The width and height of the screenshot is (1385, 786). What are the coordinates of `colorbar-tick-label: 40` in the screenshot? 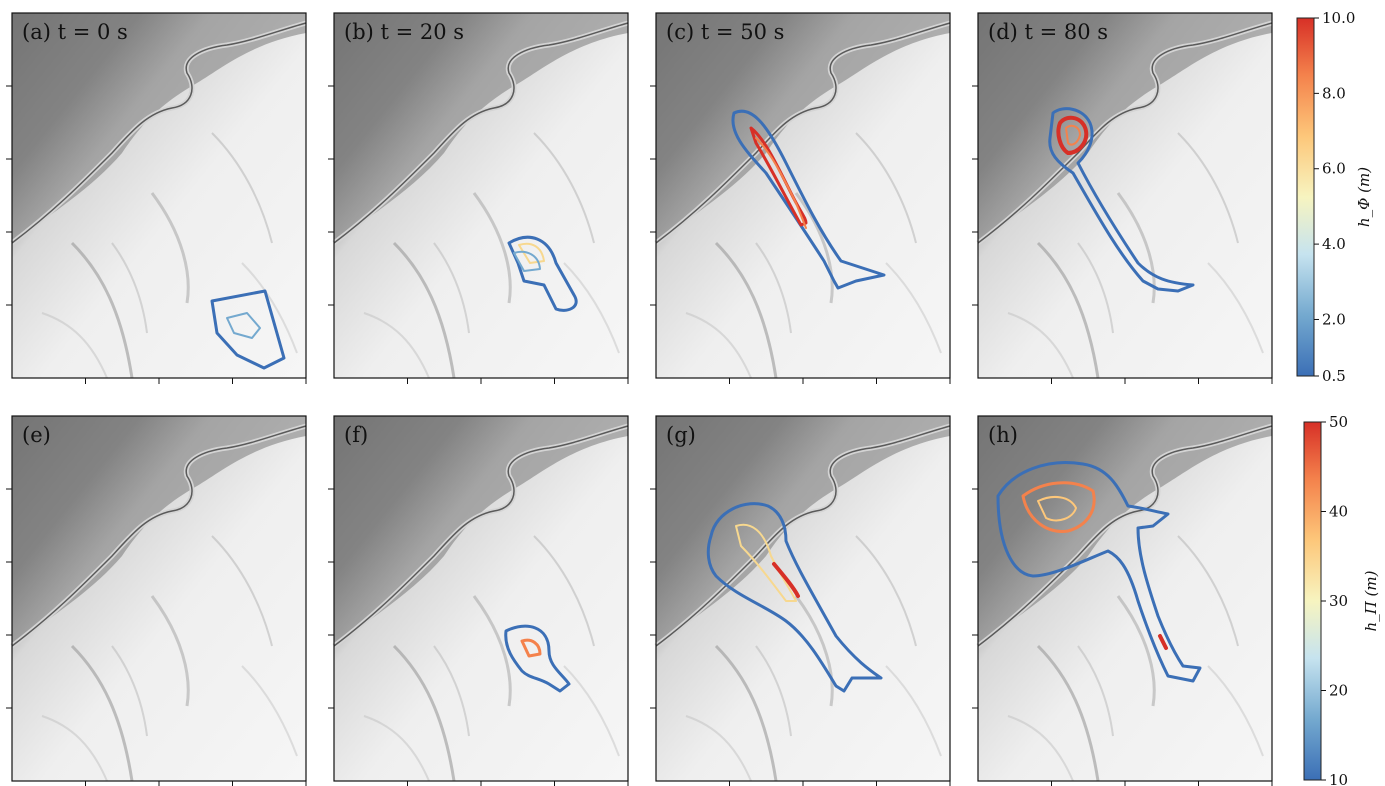 It's located at (1338, 512).